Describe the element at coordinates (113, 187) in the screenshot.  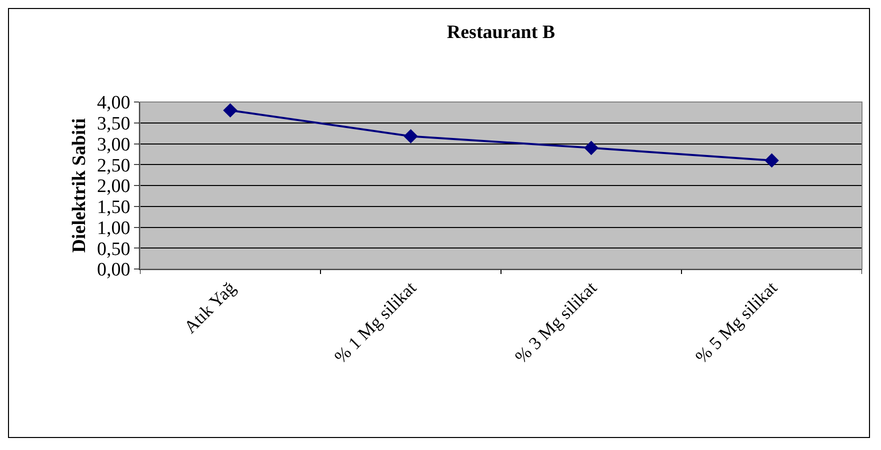
I see `y-tick-label: 2,00` at that location.